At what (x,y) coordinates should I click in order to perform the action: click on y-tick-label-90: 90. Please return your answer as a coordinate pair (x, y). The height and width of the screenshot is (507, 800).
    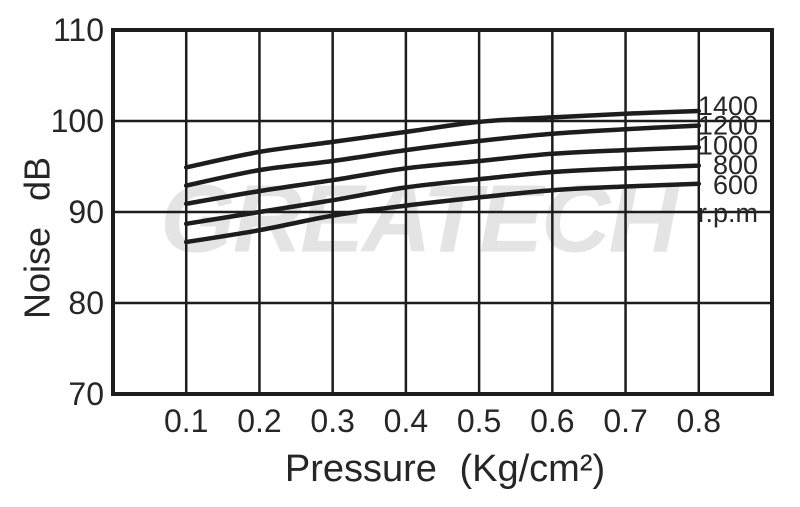
    Looking at the image, I should click on (86, 212).